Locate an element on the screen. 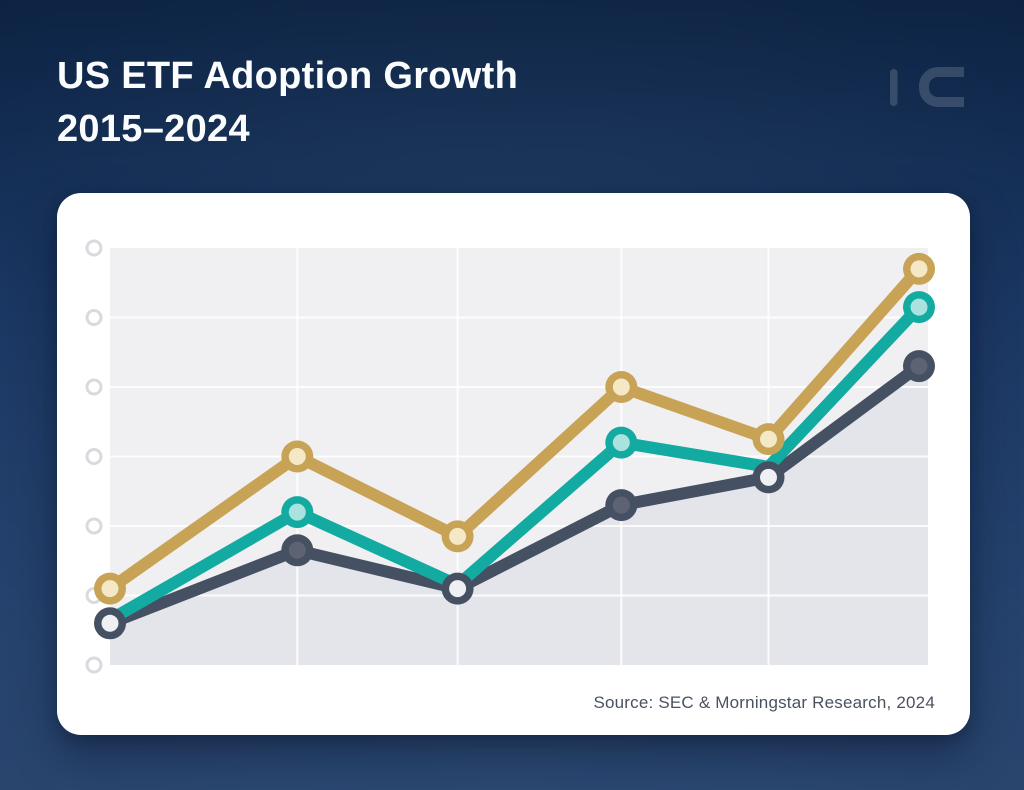 This screenshot has width=1024, height=790. ic-logo-icon is located at coordinates (927, 87).